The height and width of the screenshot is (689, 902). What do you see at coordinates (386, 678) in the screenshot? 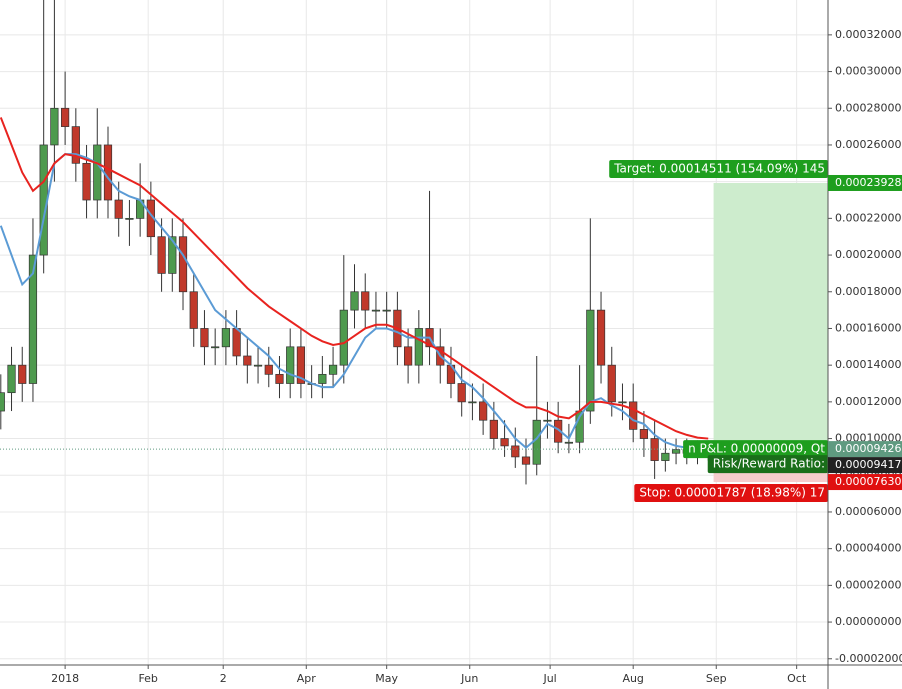
I see `x-tick-label: May` at bounding box center [386, 678].